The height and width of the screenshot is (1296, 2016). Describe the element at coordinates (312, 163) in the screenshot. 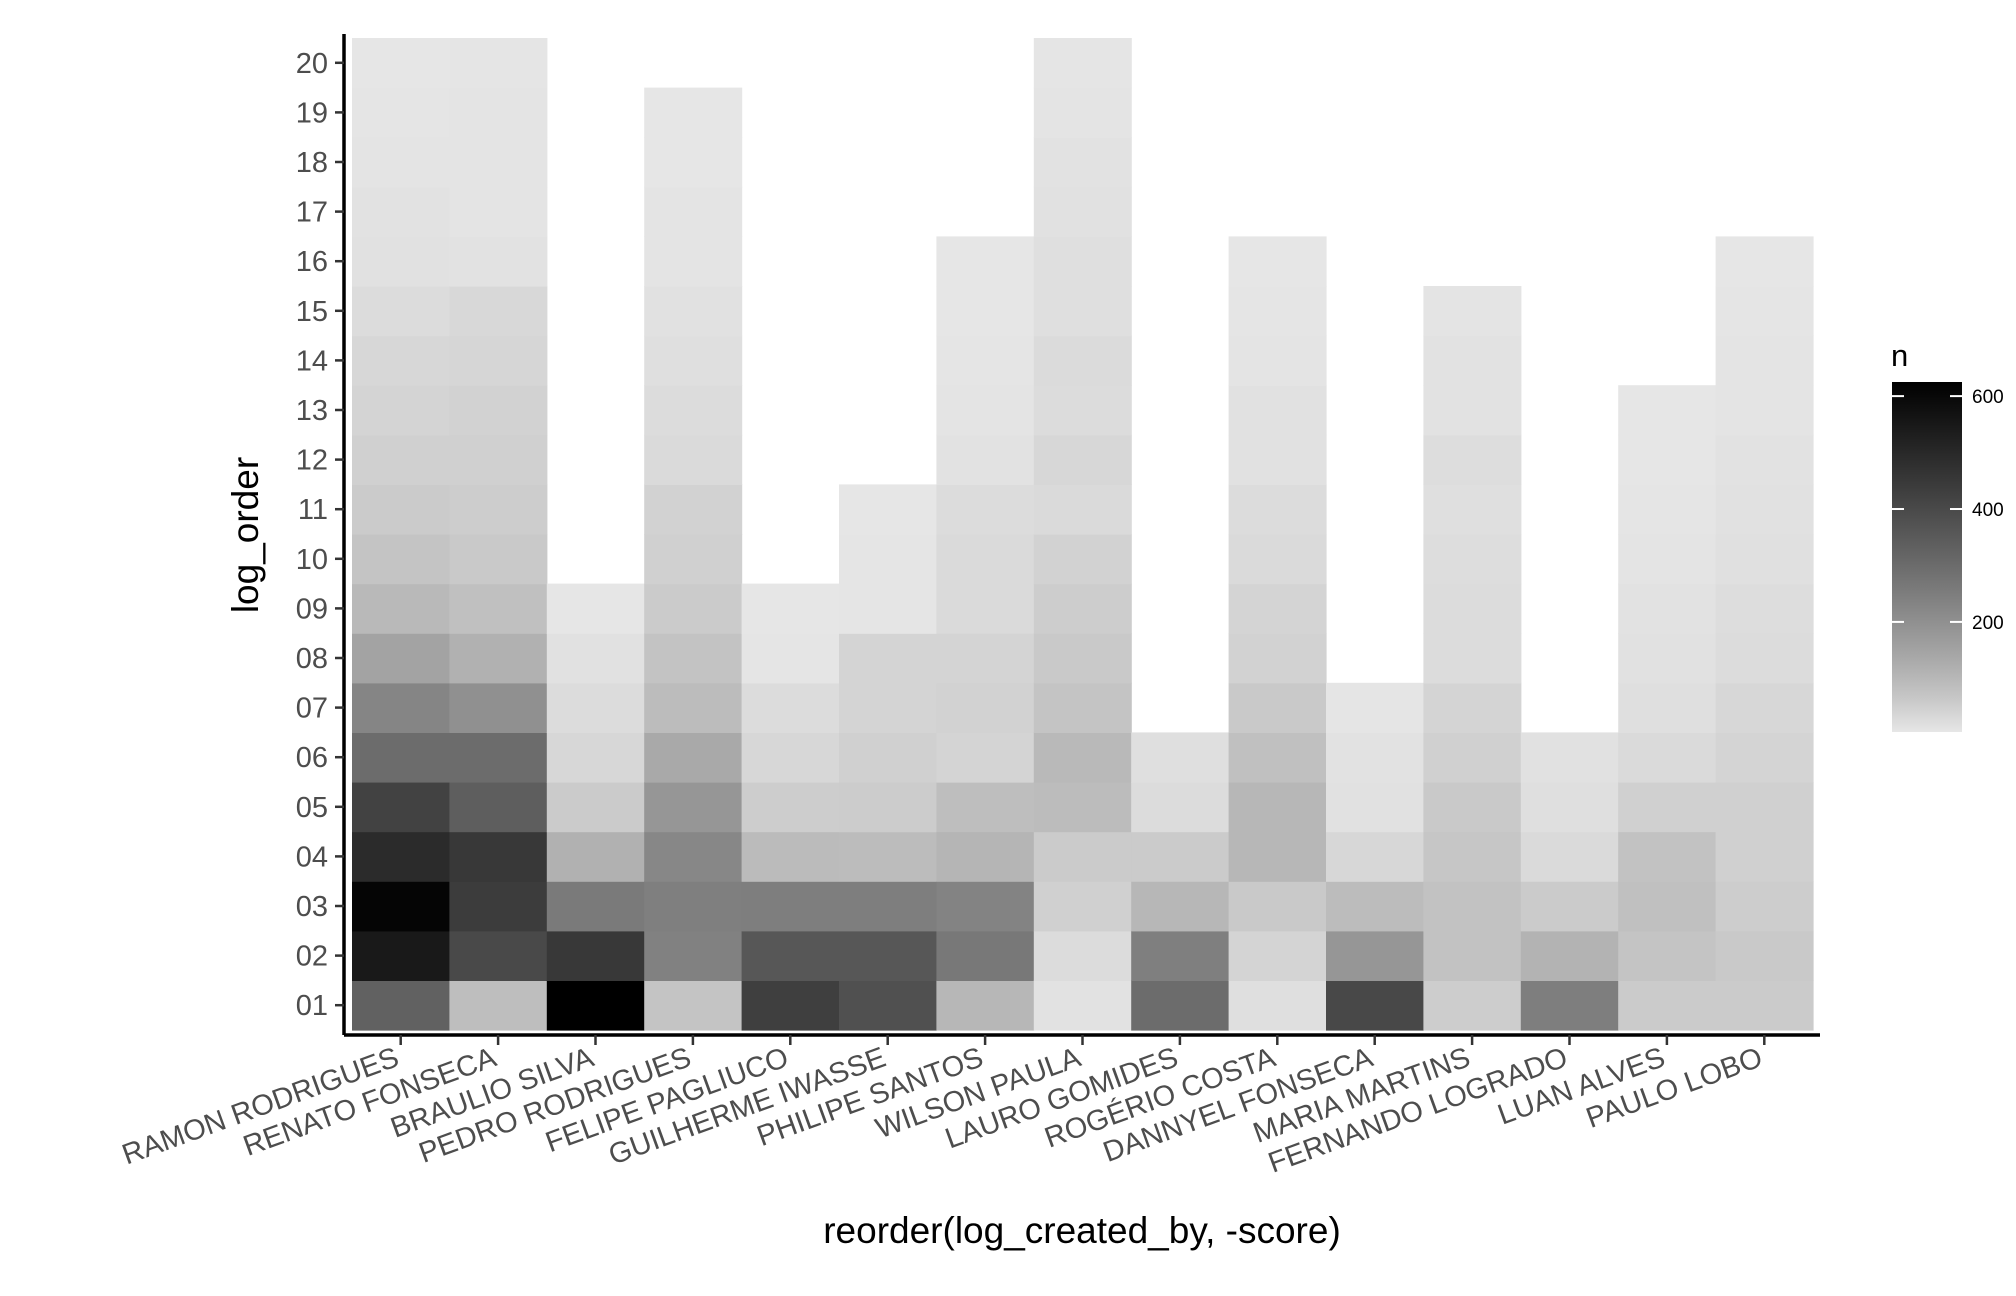

I see `y-tick-label: 18` at that location.